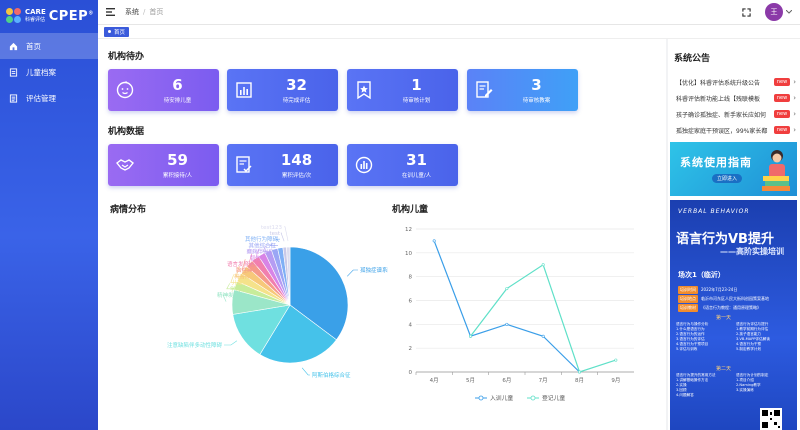 The width and height of the screenshot is (800, 430). What do you see at coordinates (125, 165) in the screenshot?
I see `handshake-icon` at bounding box center [125, 165].